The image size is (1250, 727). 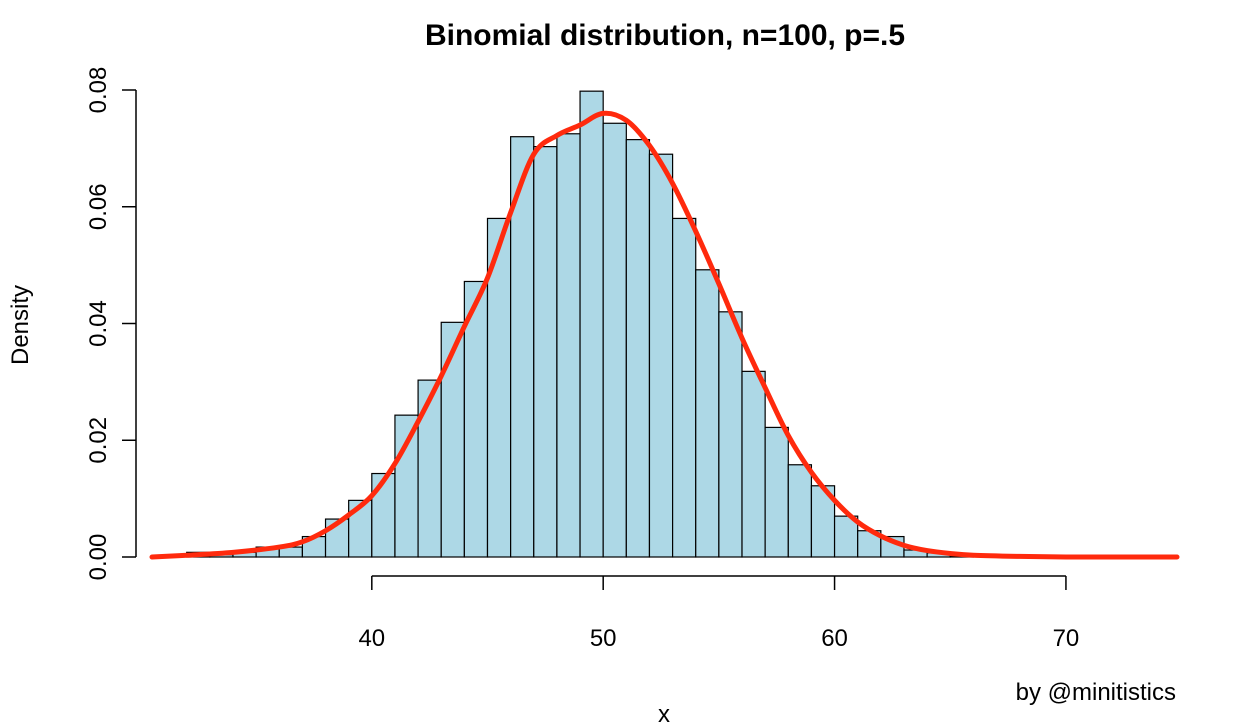 I want to click on x-tick-label: 50, so click(x=603, y=638).